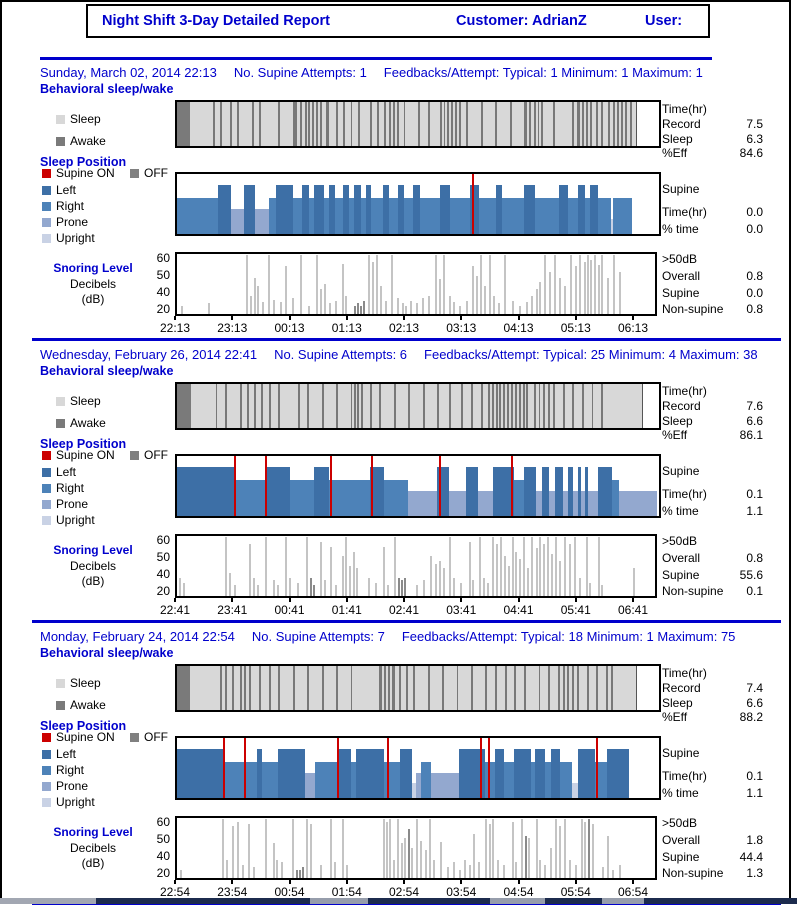  What do you see at coordinates (754, 124) in the screenshot?
I see `stat-value: 7.5` at bounding box center [754, 124].